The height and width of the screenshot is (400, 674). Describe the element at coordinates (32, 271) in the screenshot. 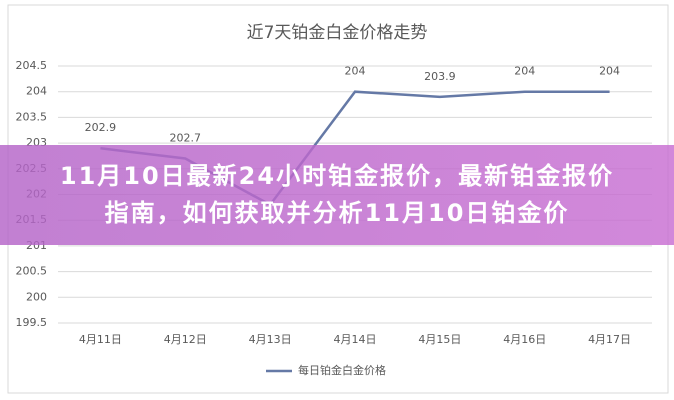

I see `y-tick-label: 200.5` at that location.